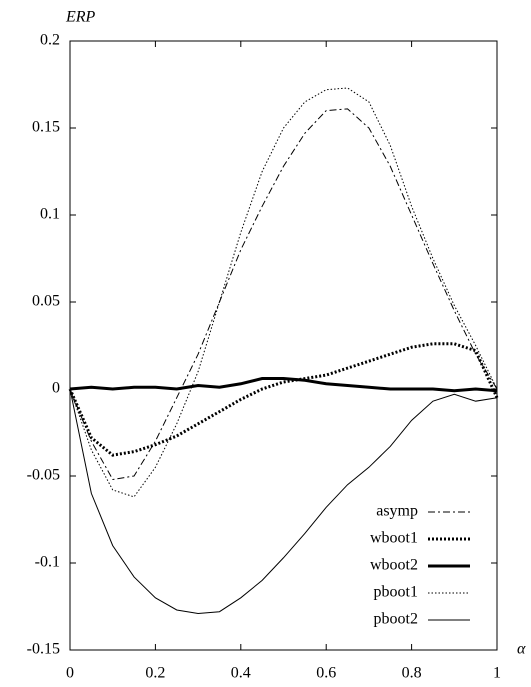 Image resolution: width=531 pixels, height=687 pixels. Describe the element at coordinates (46, 301) in the screenshot. I see `y-tick-label: 0.05` at that location.